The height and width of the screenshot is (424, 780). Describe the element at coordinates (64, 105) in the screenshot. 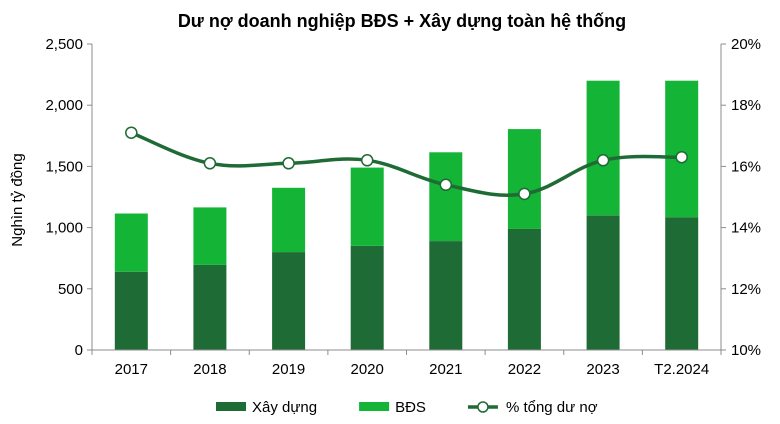

I see `y-tick-label: 2,000` at that location.